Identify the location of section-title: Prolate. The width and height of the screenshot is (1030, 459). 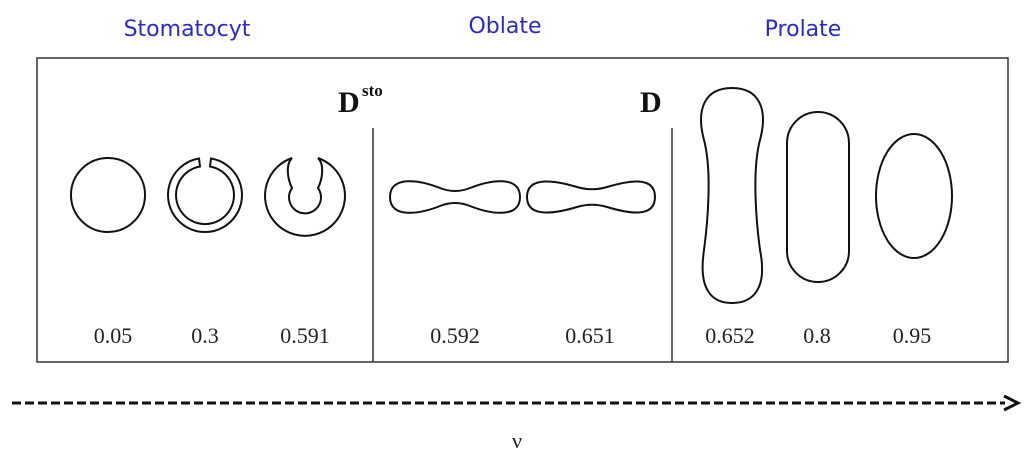
(803, 29).